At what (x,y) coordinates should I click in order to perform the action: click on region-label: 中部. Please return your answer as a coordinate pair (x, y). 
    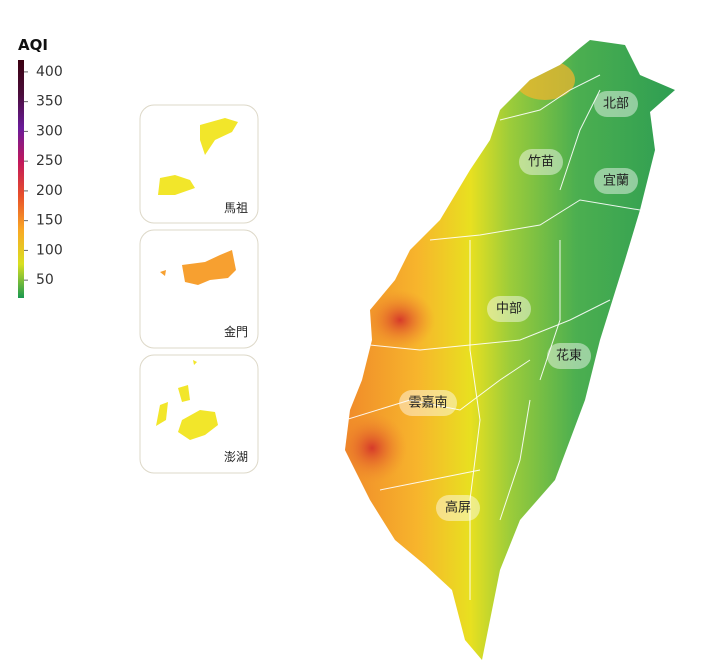
    Looking at the image, I should click on (509, 309).